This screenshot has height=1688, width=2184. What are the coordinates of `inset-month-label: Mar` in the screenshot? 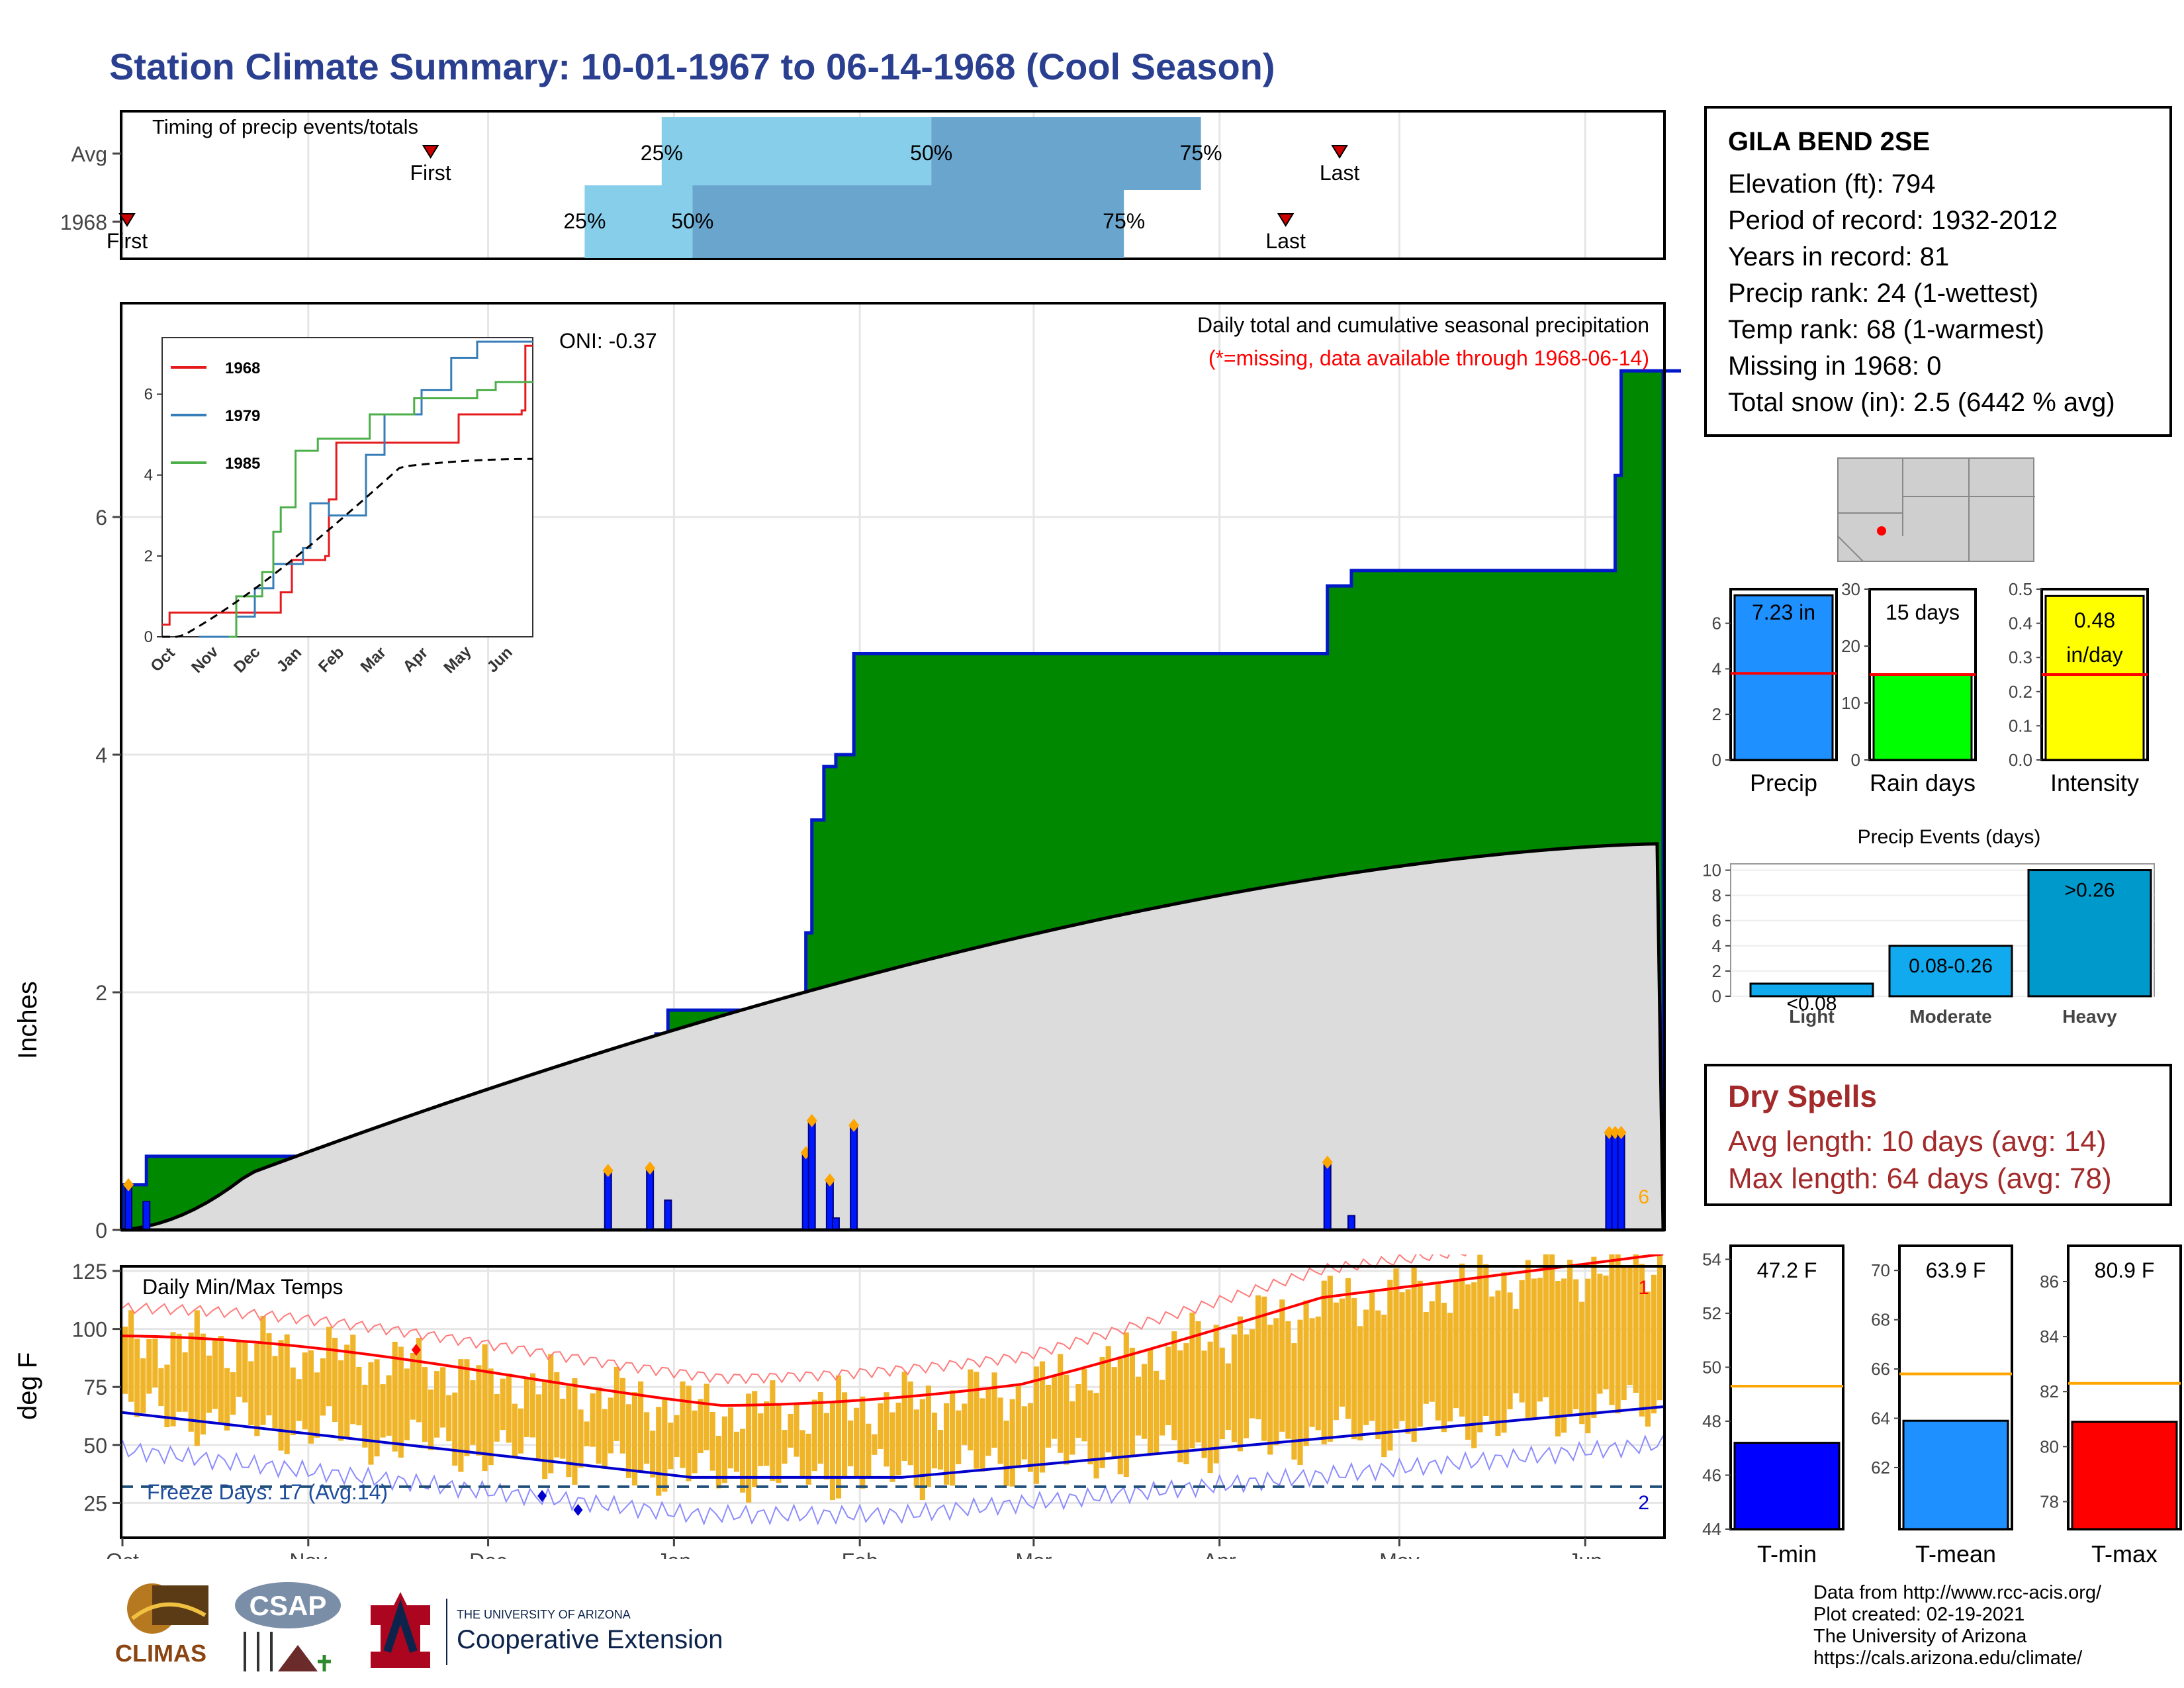 It's located at (373, 659).